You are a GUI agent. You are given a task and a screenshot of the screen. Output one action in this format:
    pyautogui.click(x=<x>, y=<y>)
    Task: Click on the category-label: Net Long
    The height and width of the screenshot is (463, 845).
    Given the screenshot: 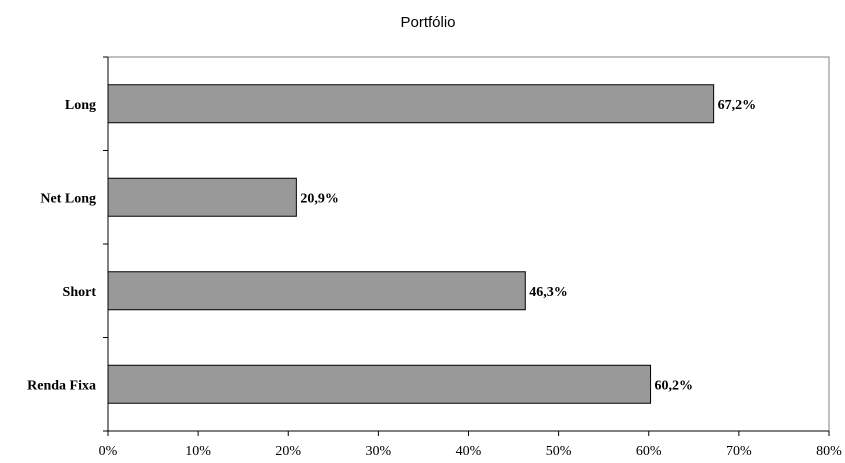 What is the action you would take?
    pyautogui.click(x=68, y=198)
    